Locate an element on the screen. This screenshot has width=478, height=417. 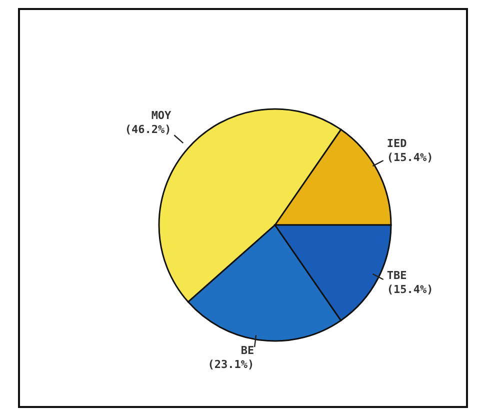
slice-label: MOY is located at coordinates (161, 115).